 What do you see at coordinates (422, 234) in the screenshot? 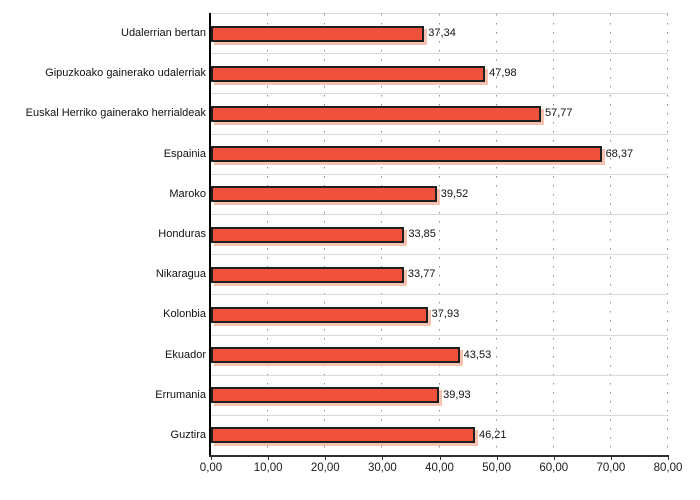
I see `bar-value-label: 33,85` at bounding box center [422, 234].